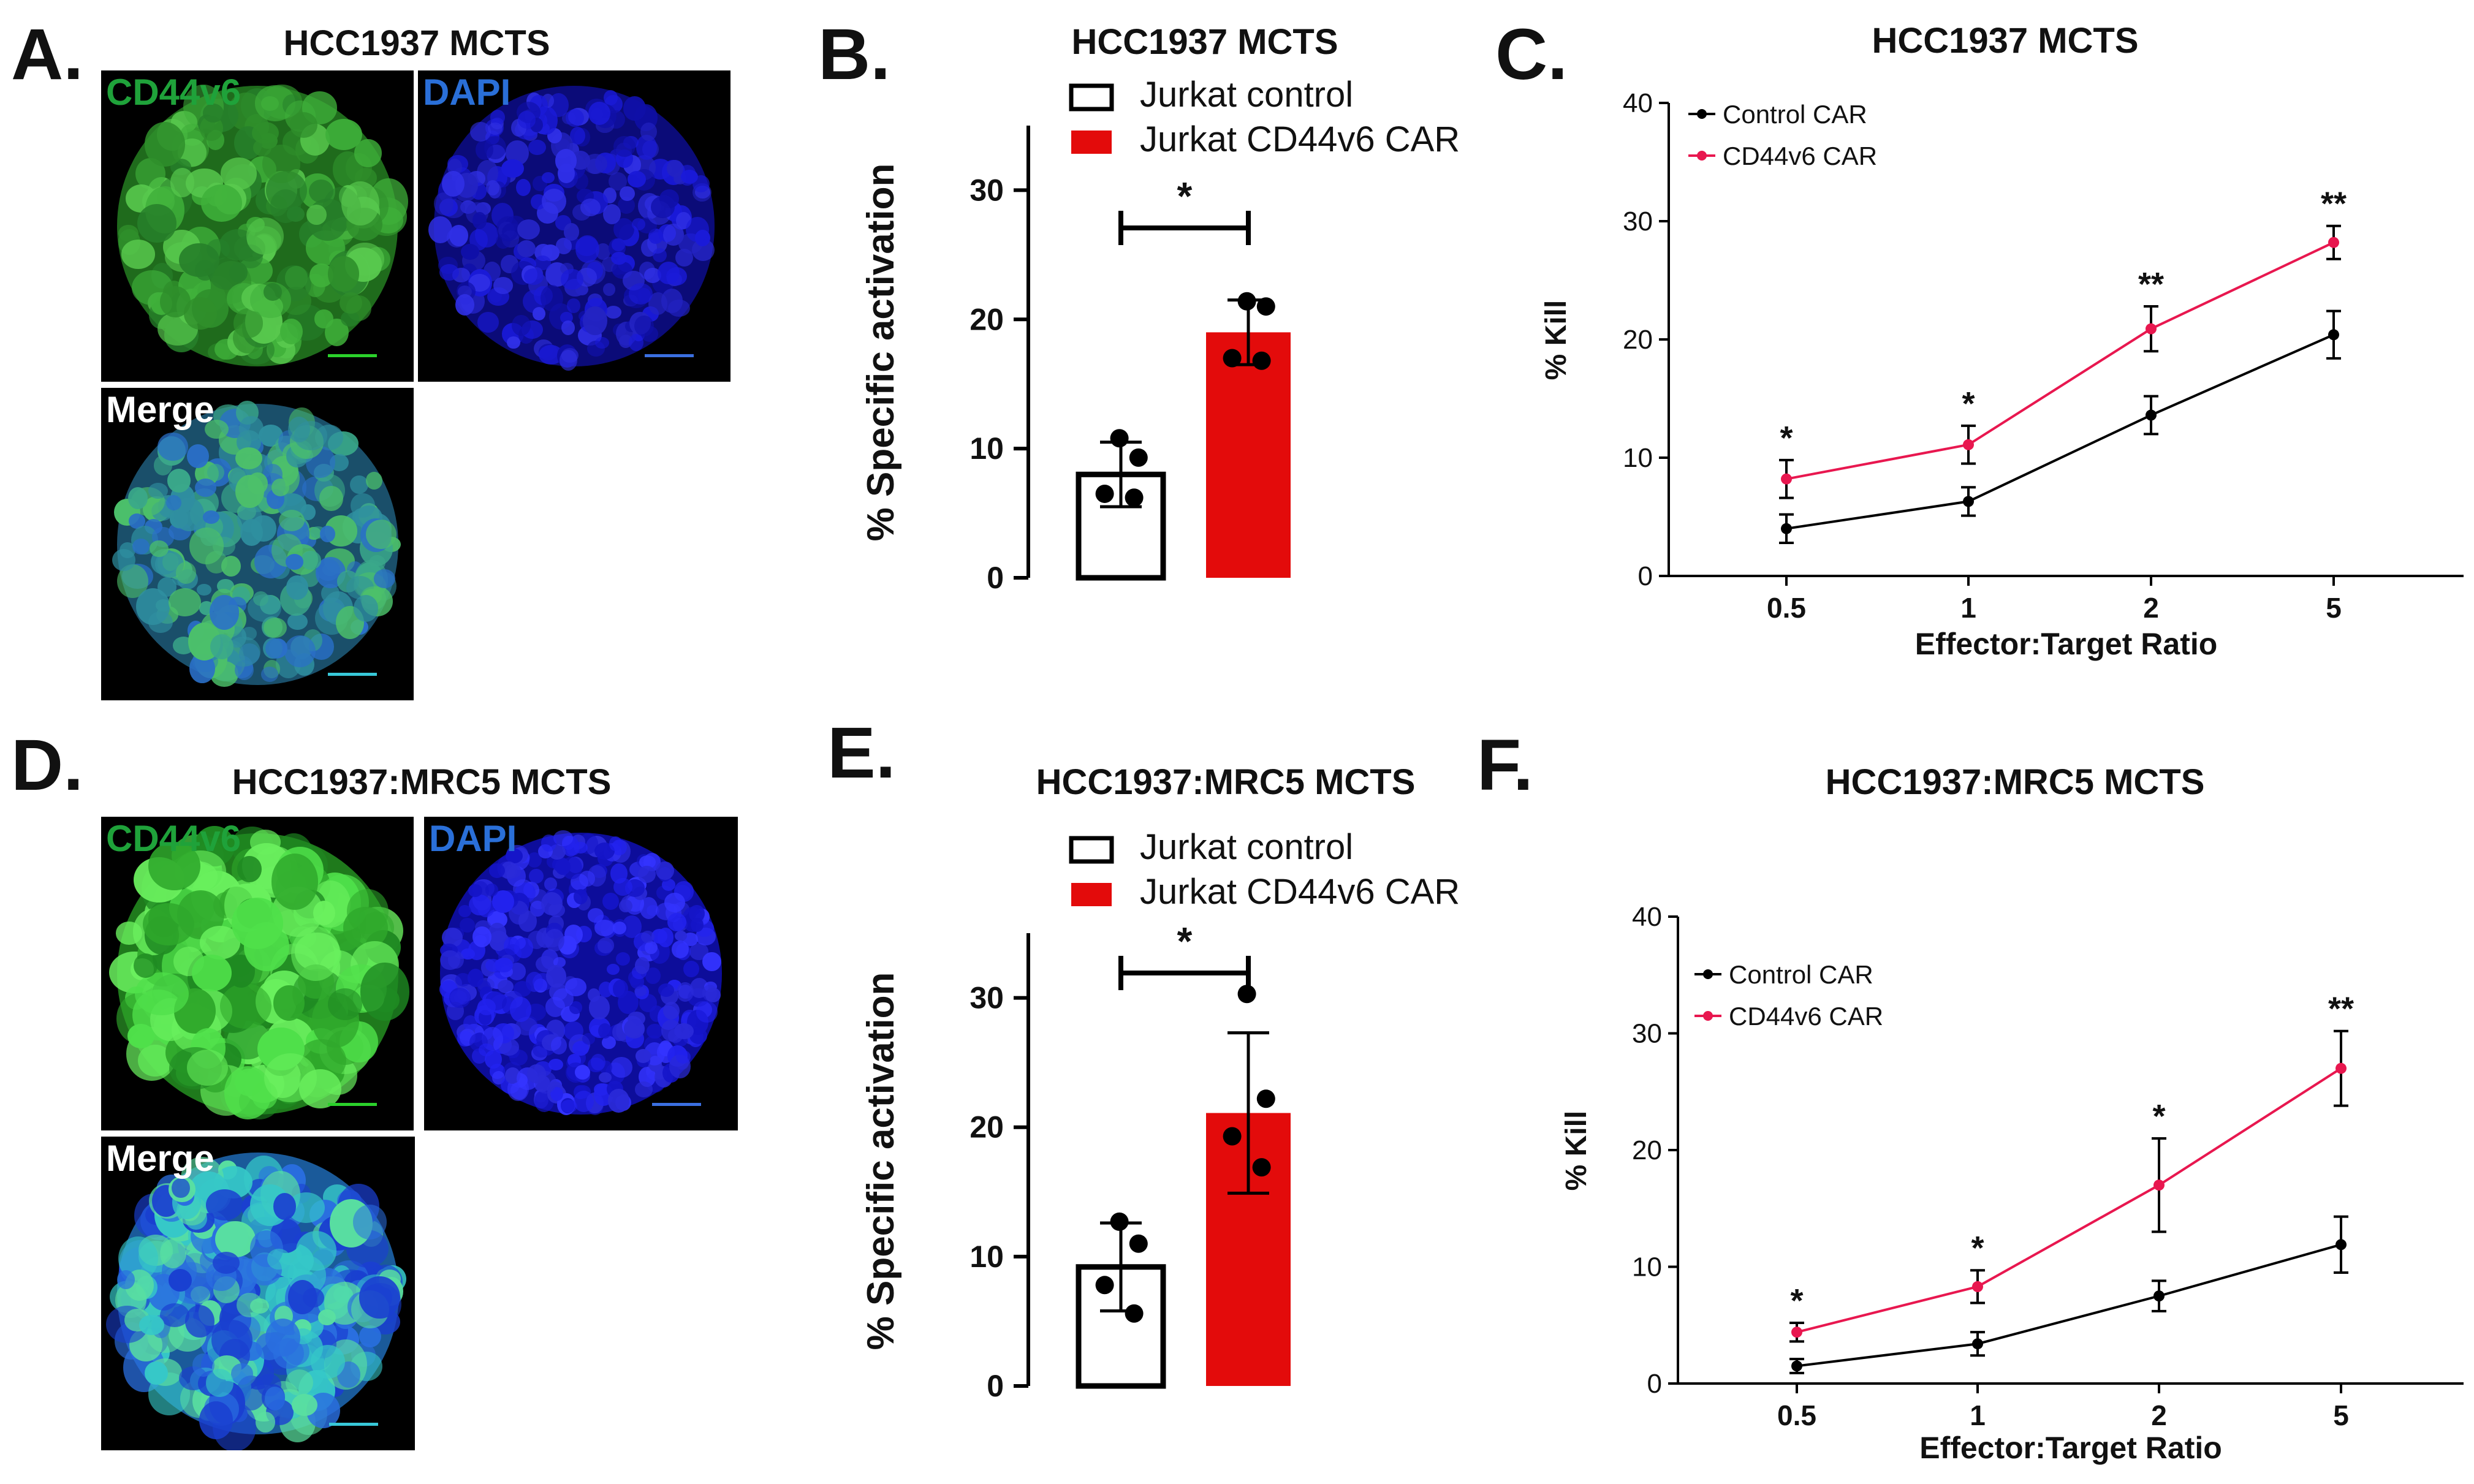 Image resolution: width=2474 pixels, height=1484 pixels. What do you see at coordinates (986, 449) in the screenshot?
I see `y-tick-label: 10` at bounding box center [986, 449].